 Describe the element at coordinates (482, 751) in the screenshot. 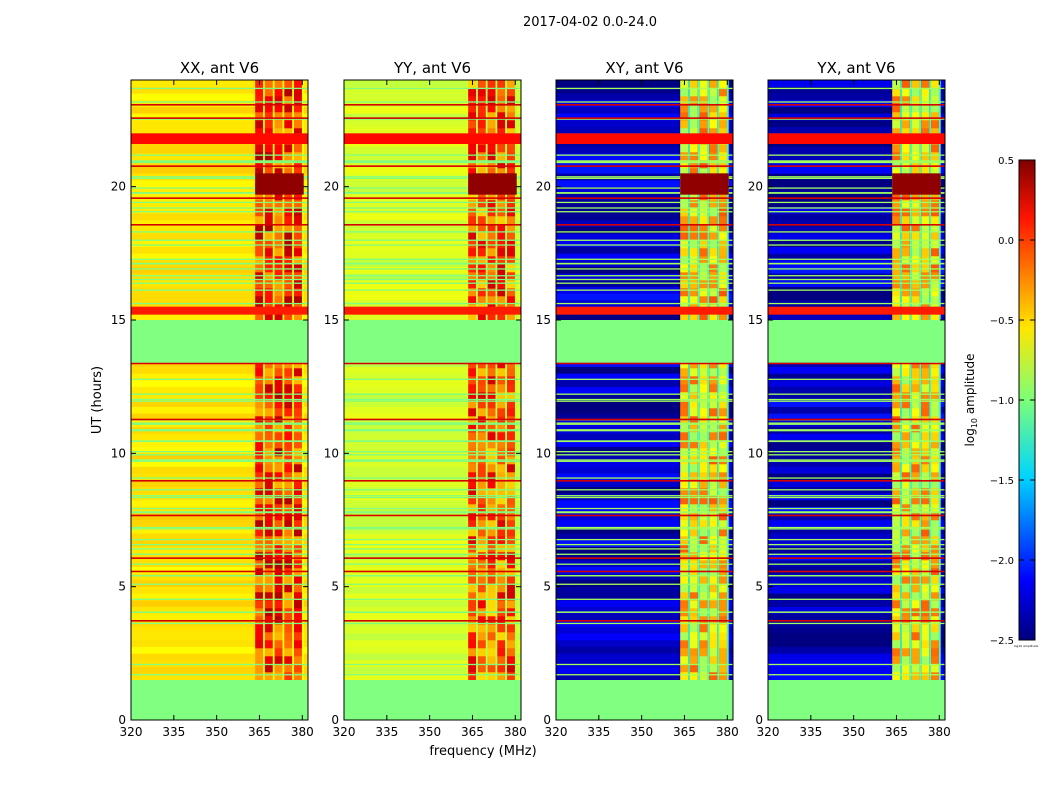

I see `x-axis-label: frequency (MHz)` at that location.